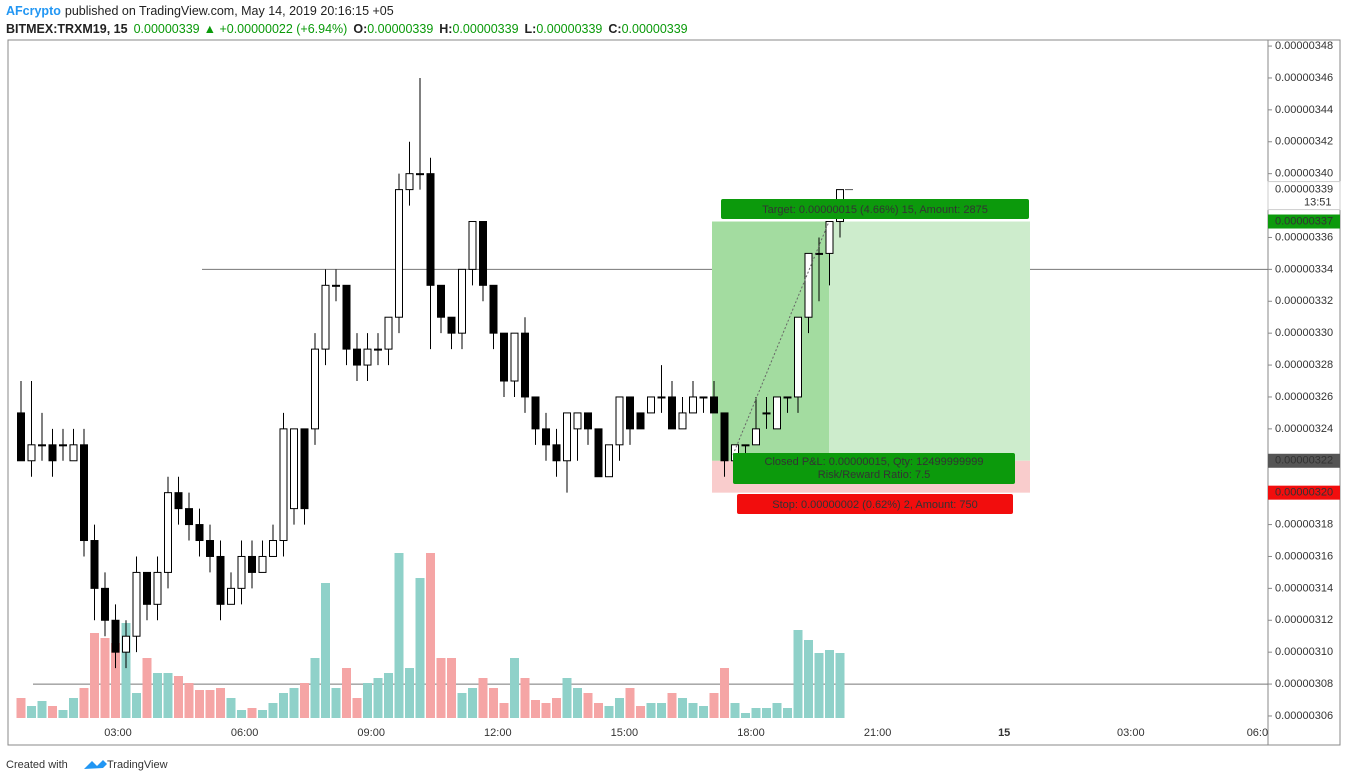 This screenshot has height=782, width=1348. What do you see at coordinates (245, 733) in the screenshot?
I see `x-tick-label: 06:00` at bounding box center [245, 733].